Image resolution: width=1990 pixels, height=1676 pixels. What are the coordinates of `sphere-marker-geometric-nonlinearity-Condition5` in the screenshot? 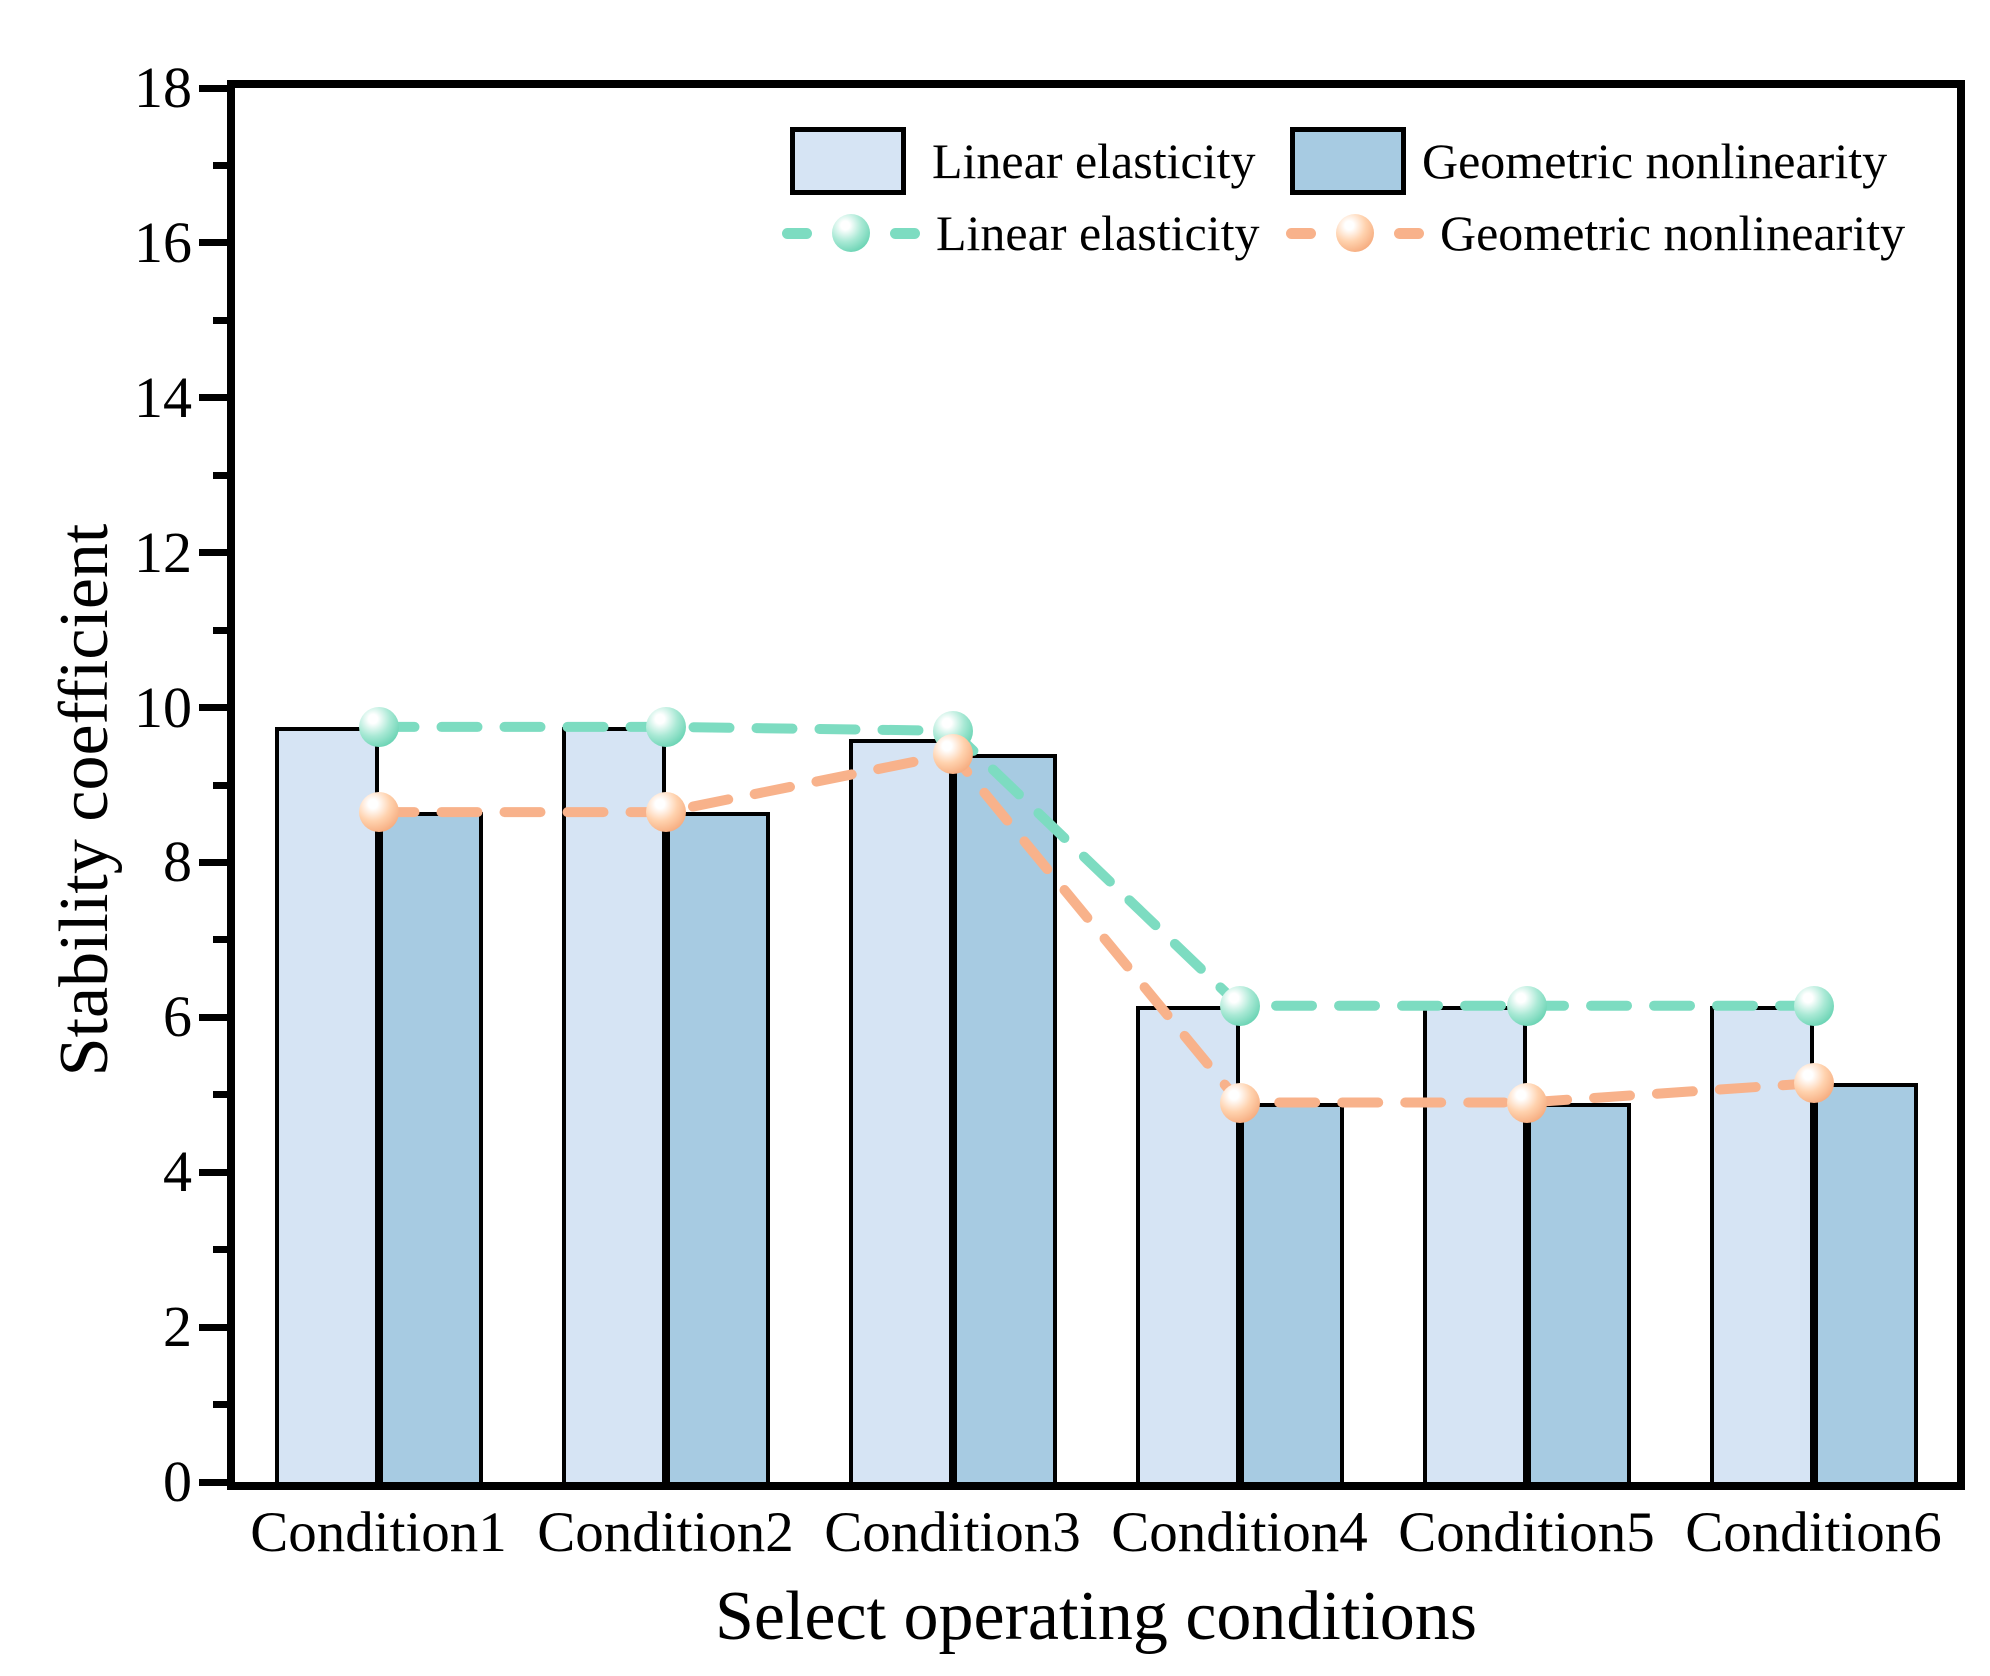 It's located at (1526, 1102).